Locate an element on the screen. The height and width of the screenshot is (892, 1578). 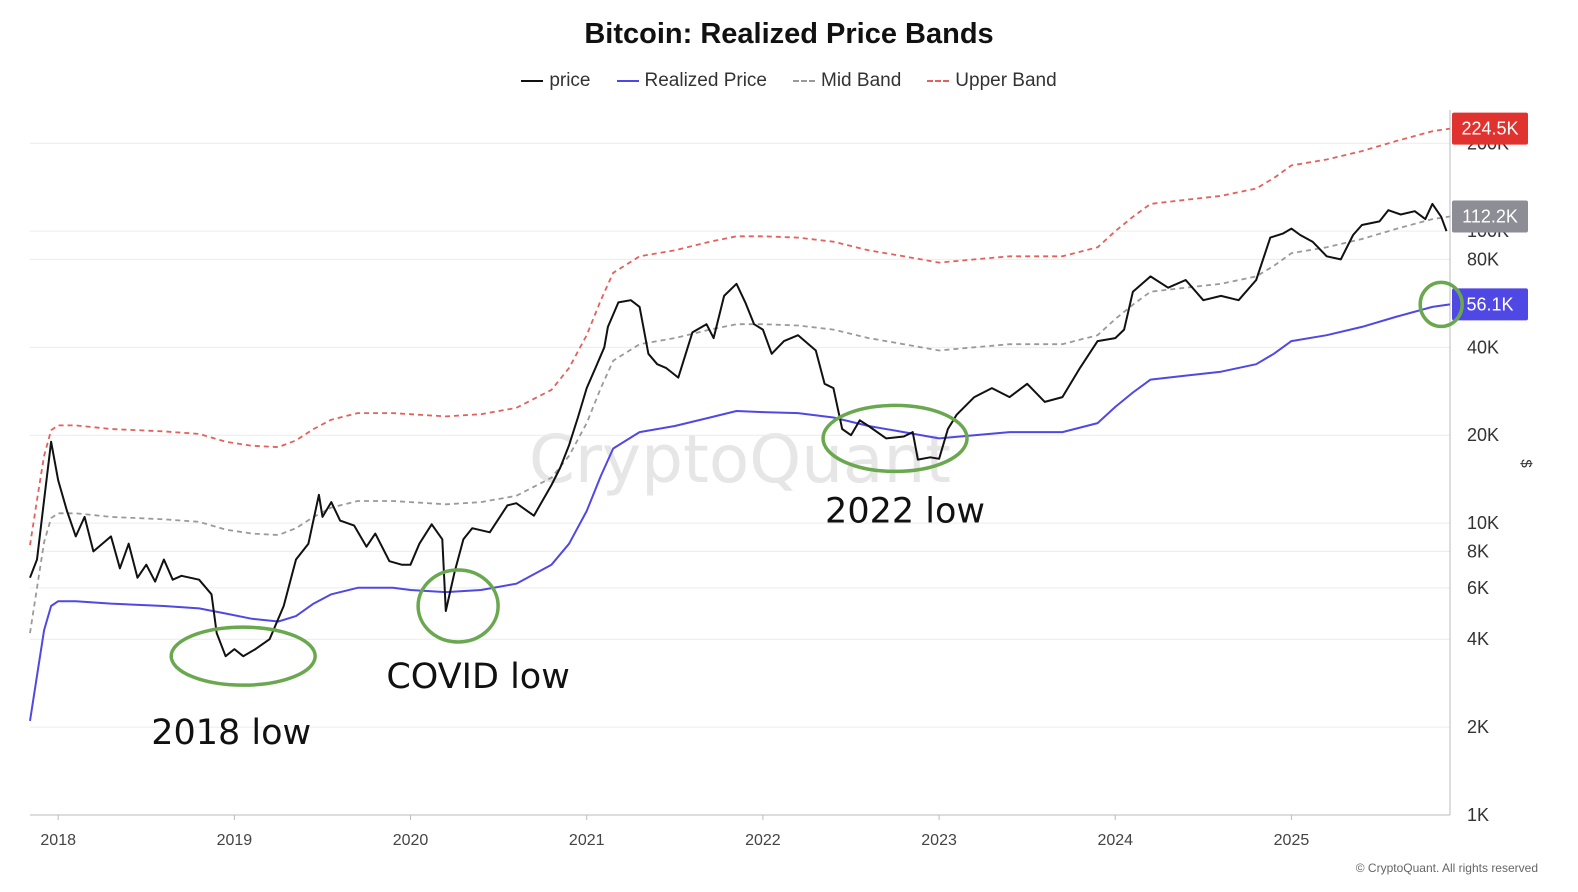
x-tick-label: 2018 is located at coordinates (58, 840).